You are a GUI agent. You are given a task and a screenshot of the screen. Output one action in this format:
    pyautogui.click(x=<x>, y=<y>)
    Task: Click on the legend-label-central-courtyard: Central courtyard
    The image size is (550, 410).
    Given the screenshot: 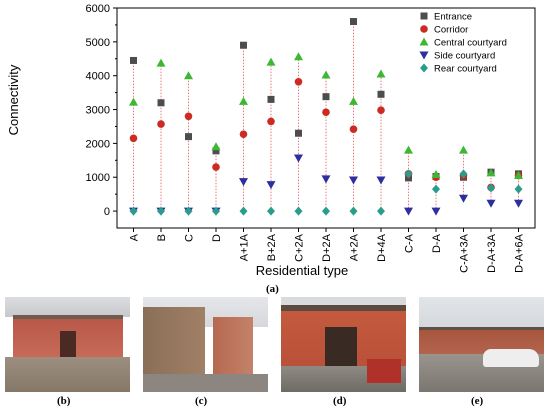 What is the action you would take?
    pyautogui.click(x=470, y=43)
    